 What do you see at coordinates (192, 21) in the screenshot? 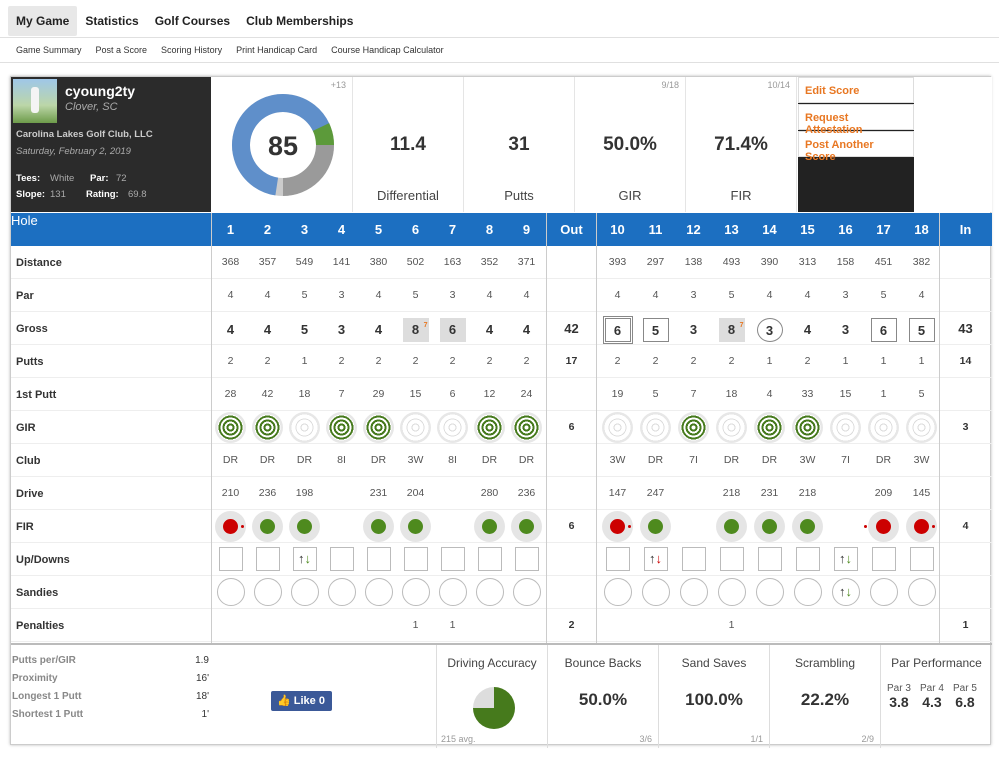
I see `tab-golf-courses: Golf Courses` at bounding box center [192, 21].